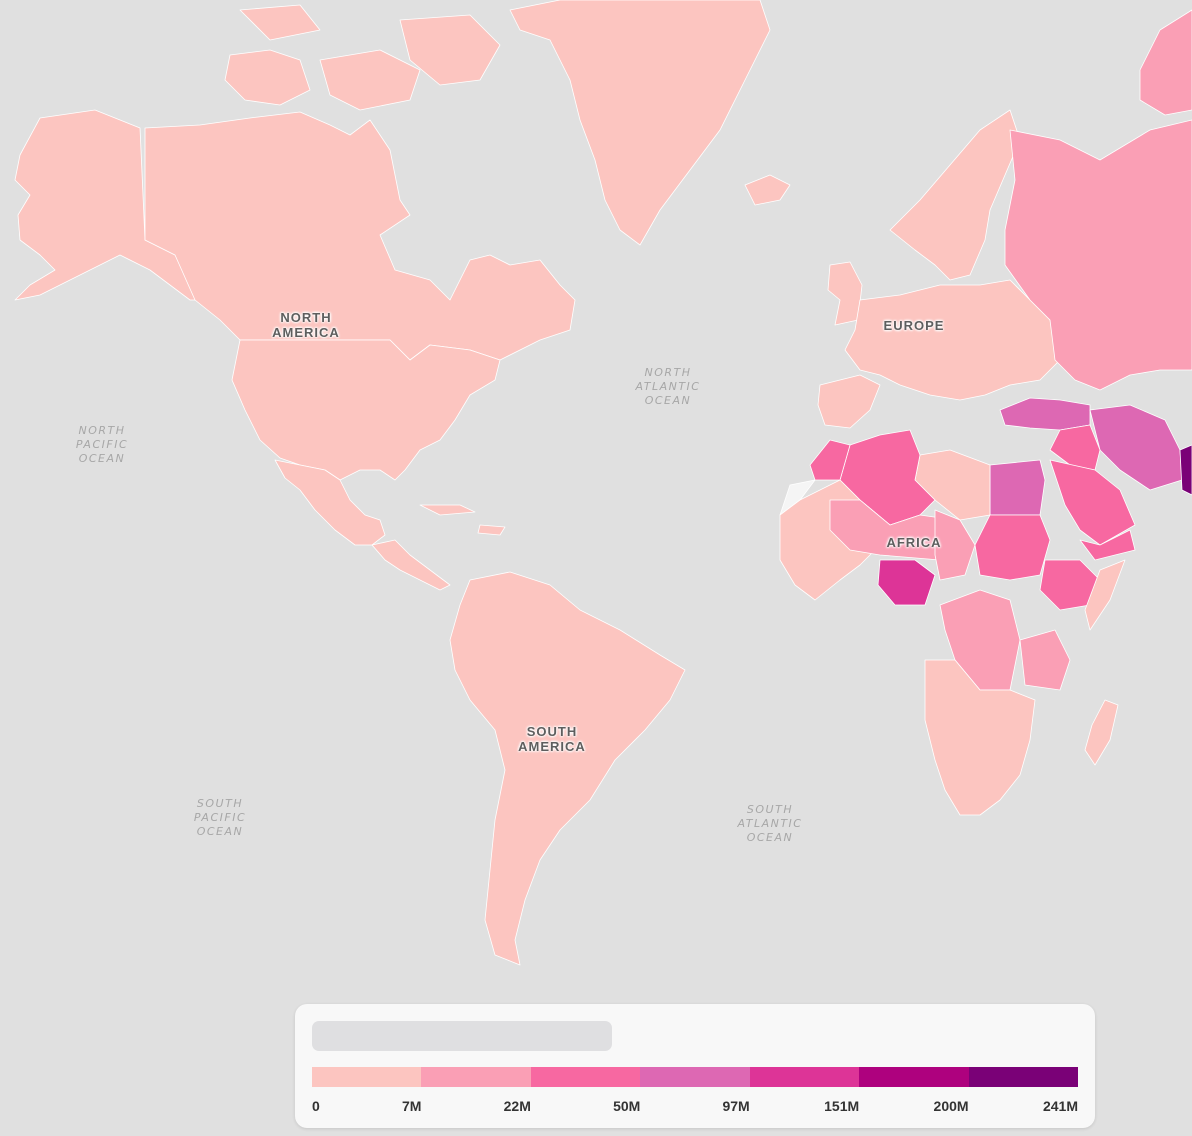 The image size is (1192, 1136). What do you see at coordinates (330, 502) in the screenshot?
I see `country-mexico` at bounding box center [330, 502].